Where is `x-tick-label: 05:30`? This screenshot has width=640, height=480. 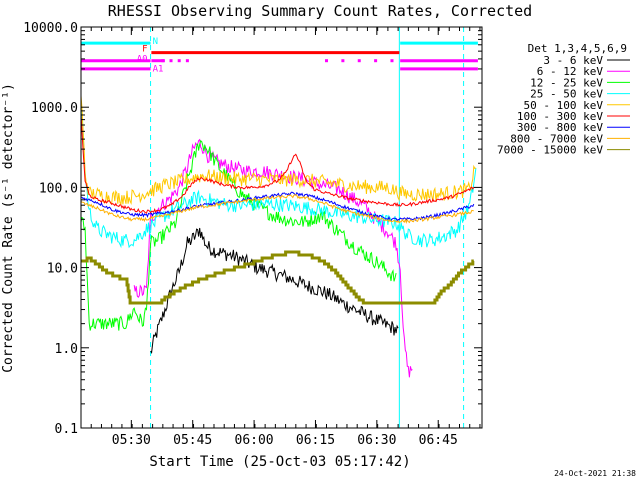
x-tick-label: 05:30 is located at coordinates (131, 440).